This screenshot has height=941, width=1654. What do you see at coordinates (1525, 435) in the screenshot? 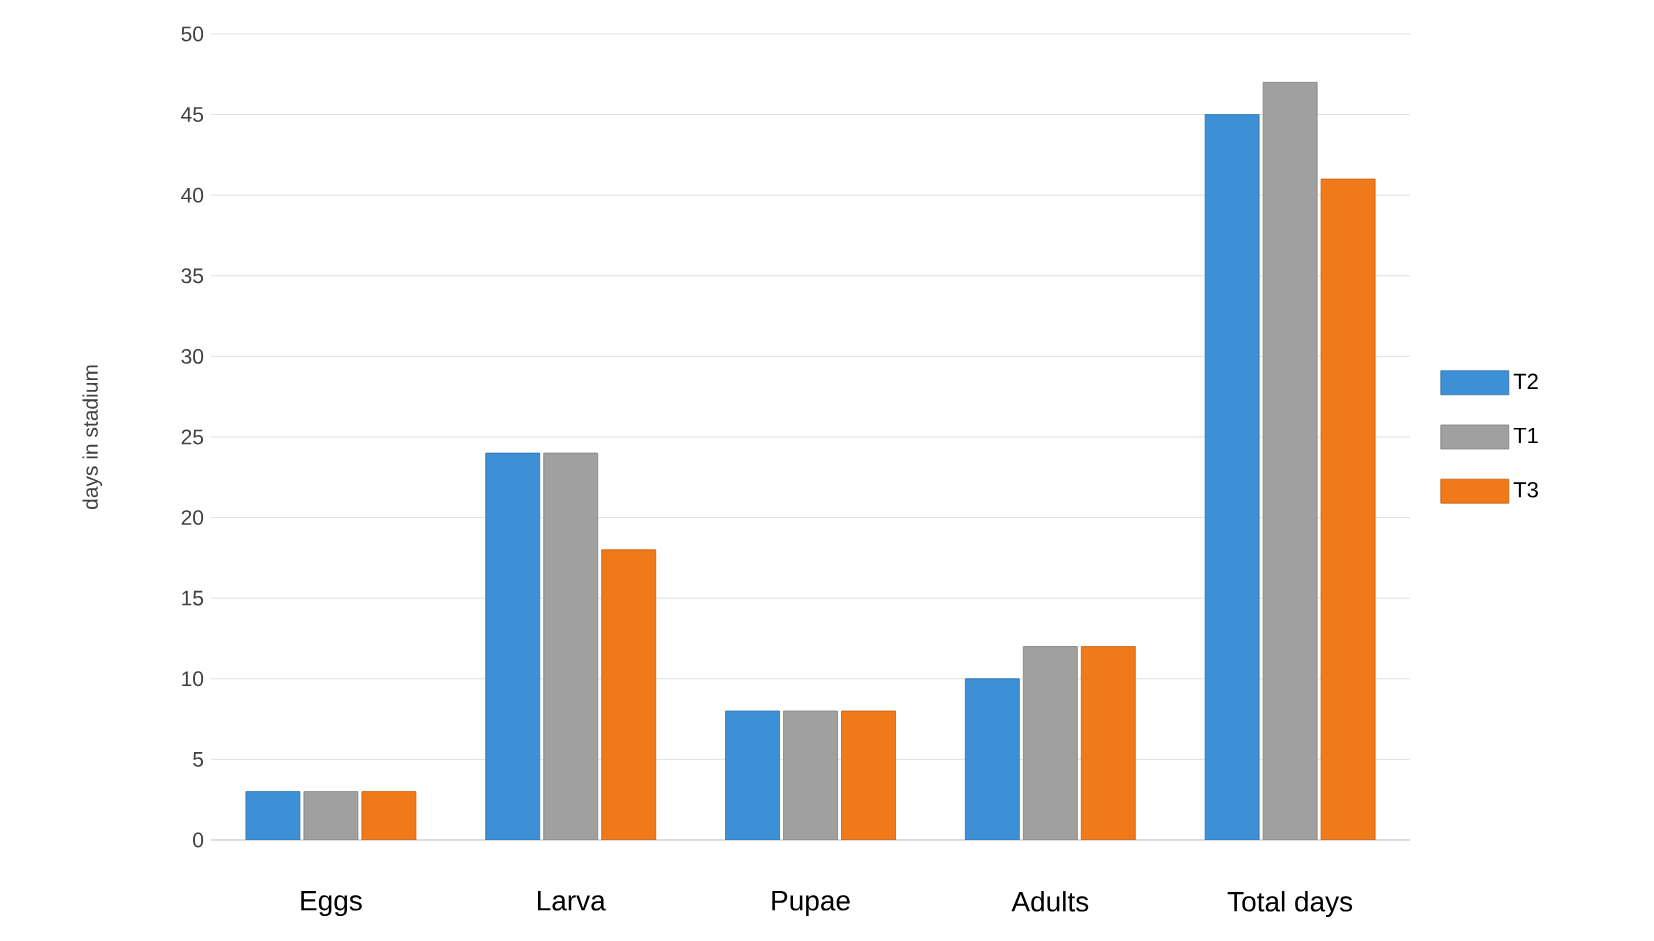
I see `legend-label: T1` at bounding box center [1525, 435].